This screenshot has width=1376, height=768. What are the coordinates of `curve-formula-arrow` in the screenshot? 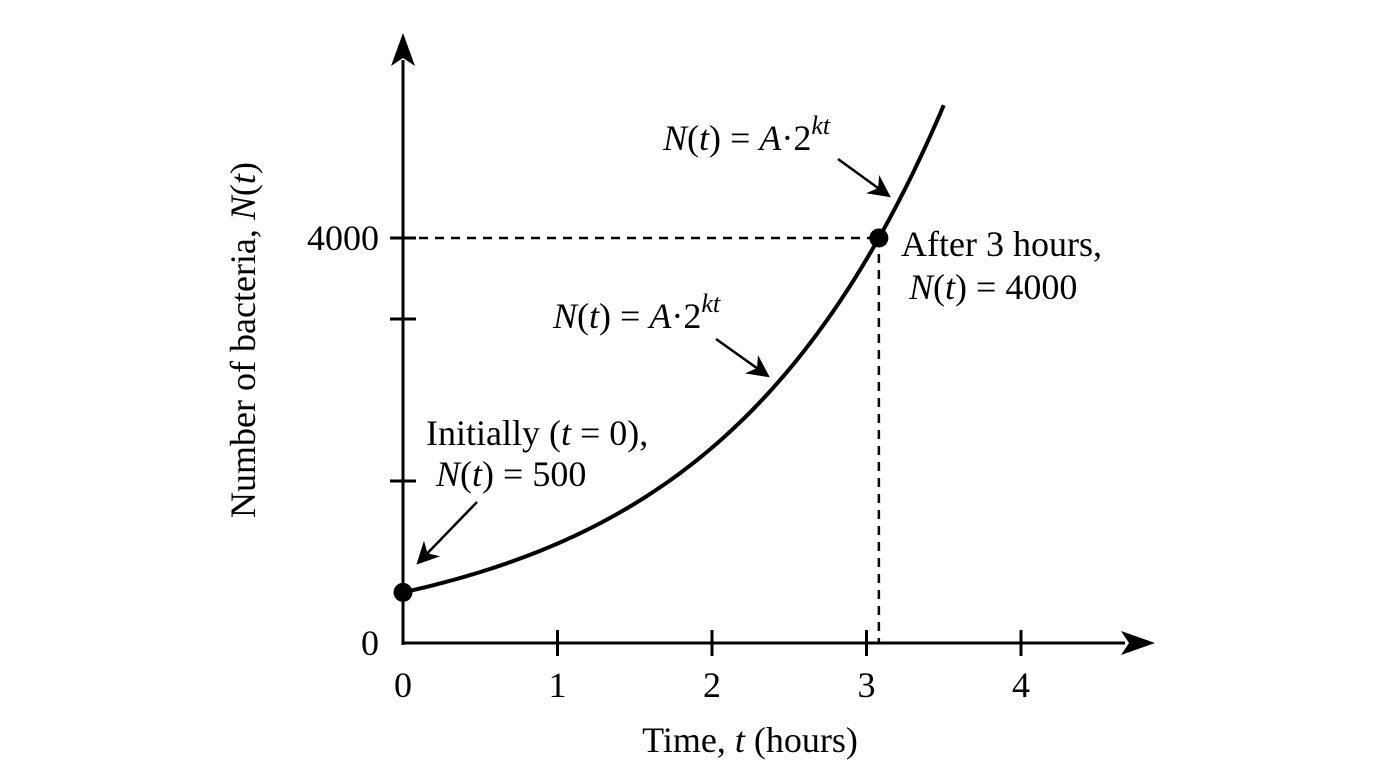 It's located at (742, 357).